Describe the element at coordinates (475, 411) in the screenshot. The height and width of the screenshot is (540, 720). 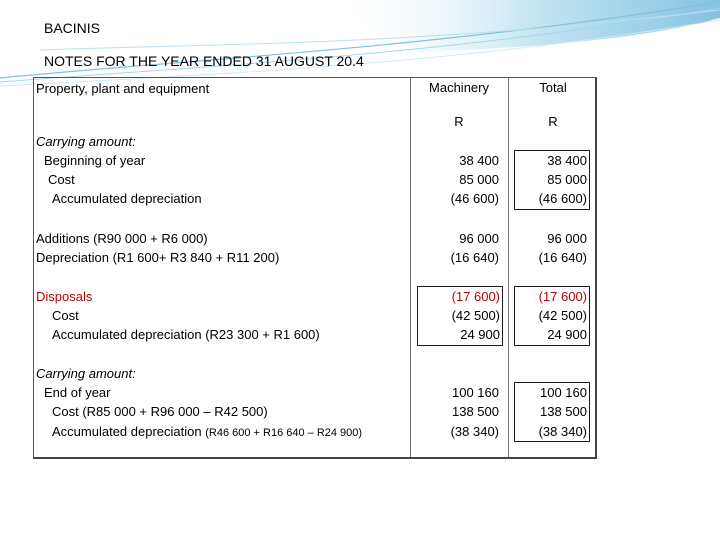
I see `end-machinery-cost: 138 500` at that location.